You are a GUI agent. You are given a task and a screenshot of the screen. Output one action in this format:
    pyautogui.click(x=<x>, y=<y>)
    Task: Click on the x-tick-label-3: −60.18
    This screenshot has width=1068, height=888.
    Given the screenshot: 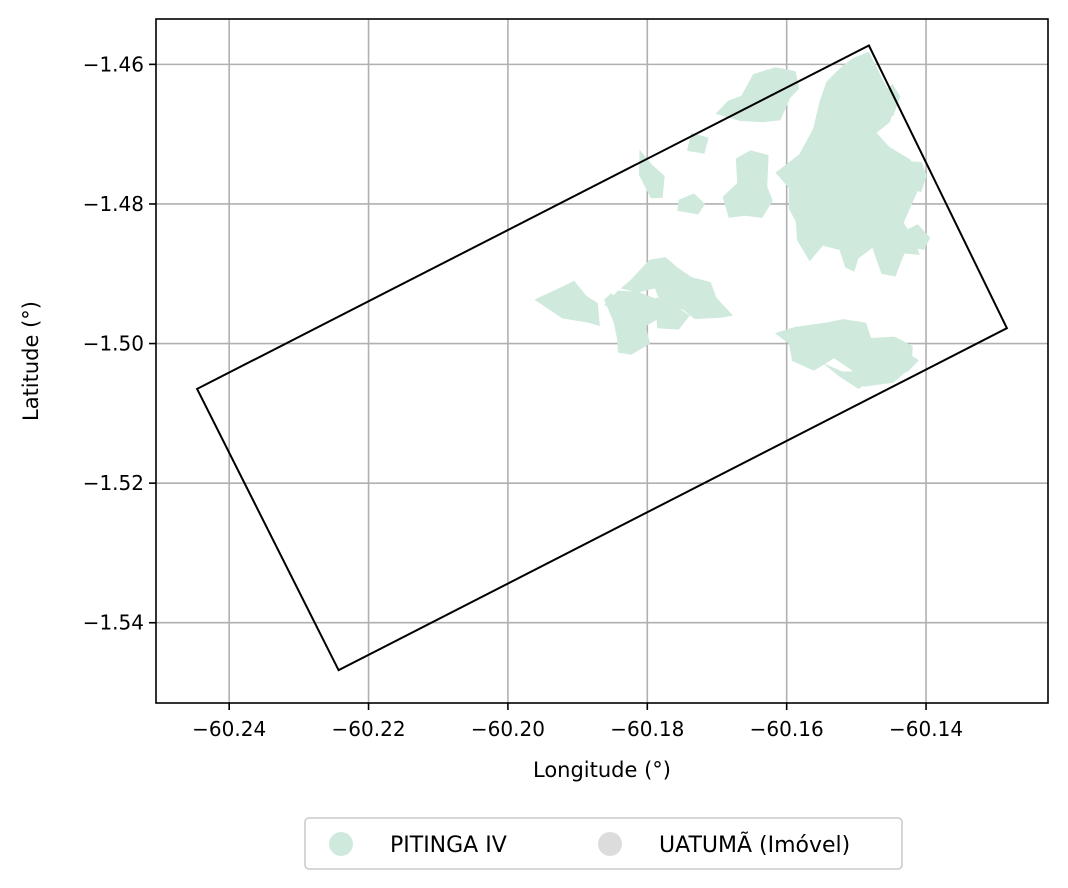 What is the action you would take?
    pyautogui.click(x=647, y=729)
    